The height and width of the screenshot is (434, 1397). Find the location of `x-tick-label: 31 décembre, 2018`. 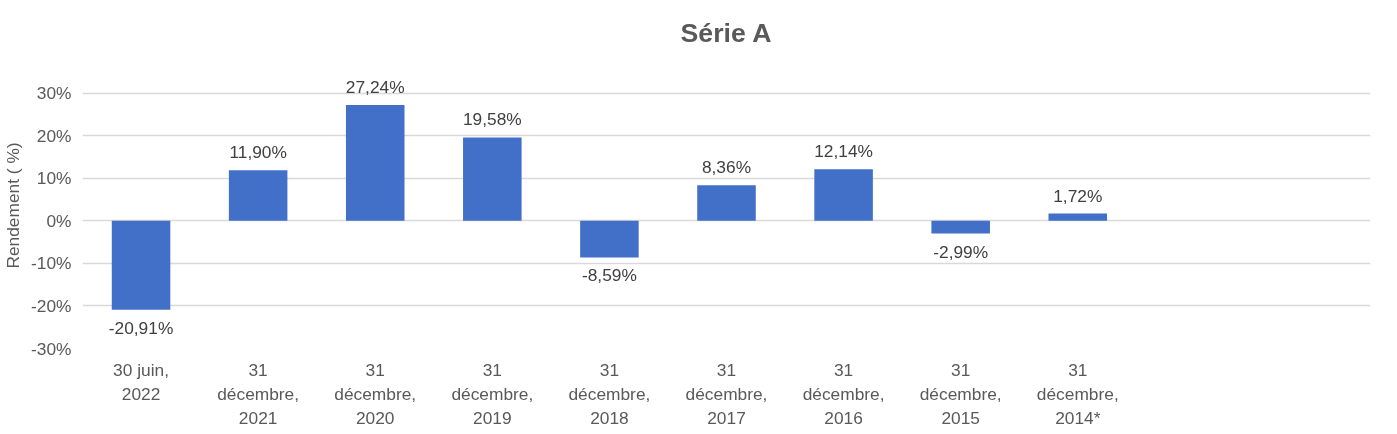

x-tick-label: 31 décembre, 2018 is located at coordinates (609, 393).